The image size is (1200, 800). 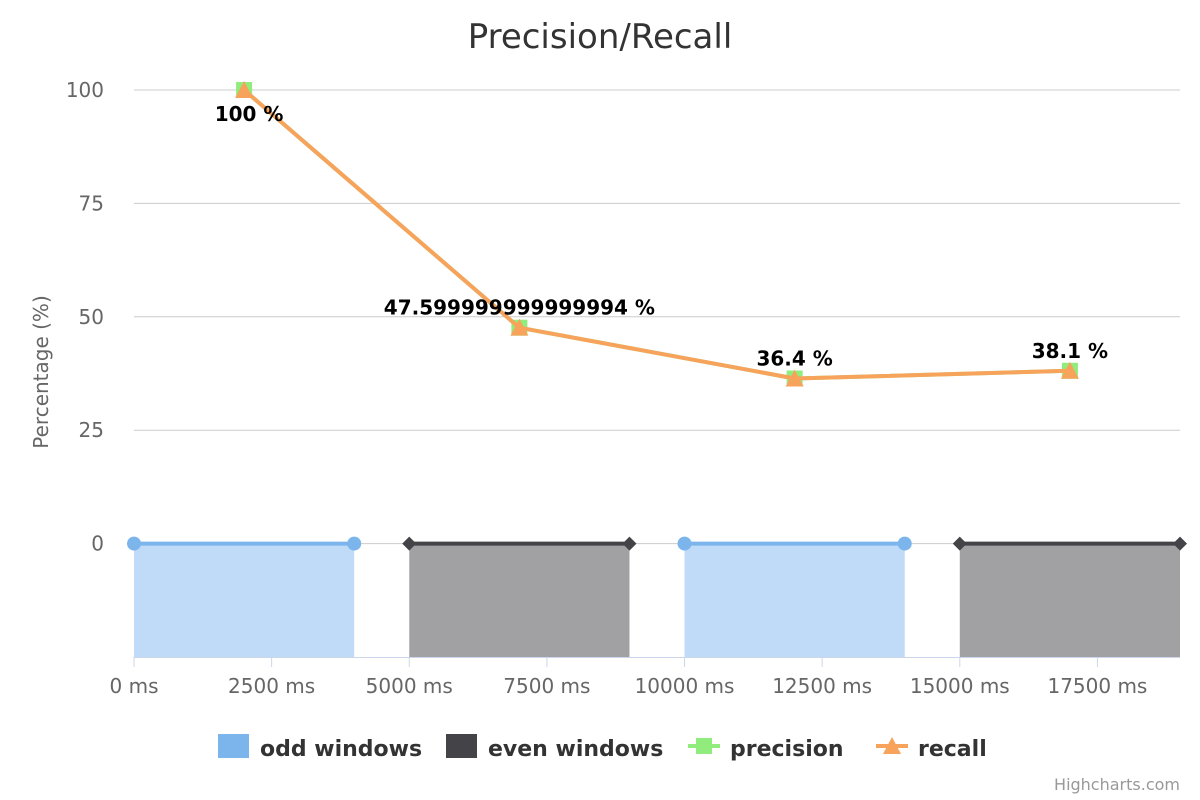 I want to click on y-tick-label: 0, so click(x=97, y=544).